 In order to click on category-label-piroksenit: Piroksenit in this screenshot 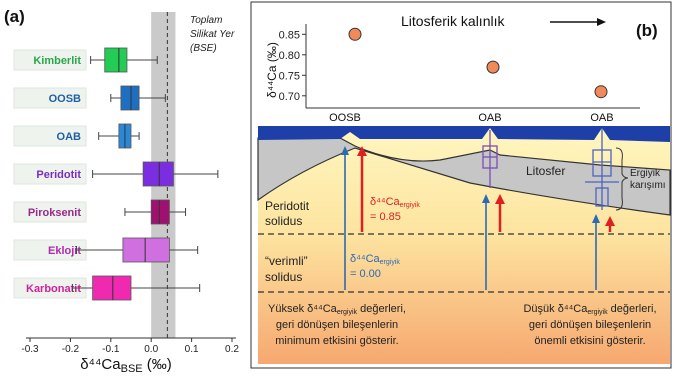, I will do `click(50, 212)`.